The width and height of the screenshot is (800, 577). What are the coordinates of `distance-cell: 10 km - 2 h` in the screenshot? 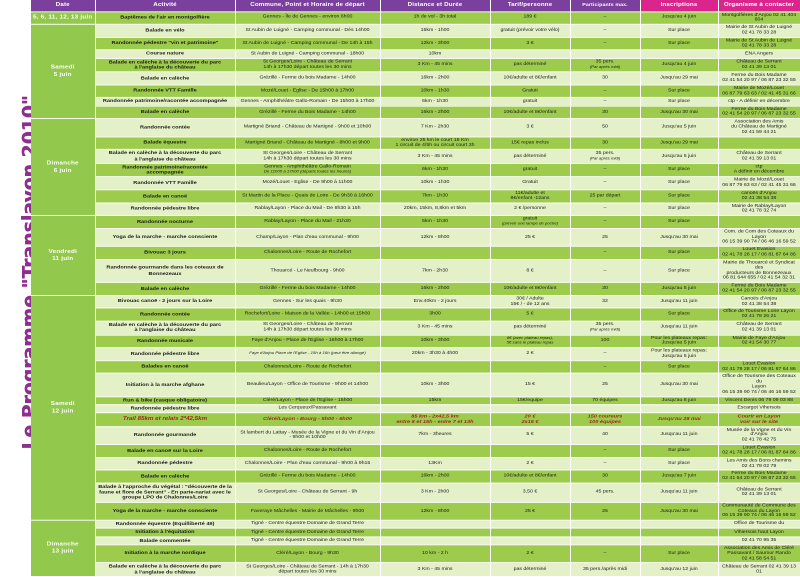 It's located at (435, 554).